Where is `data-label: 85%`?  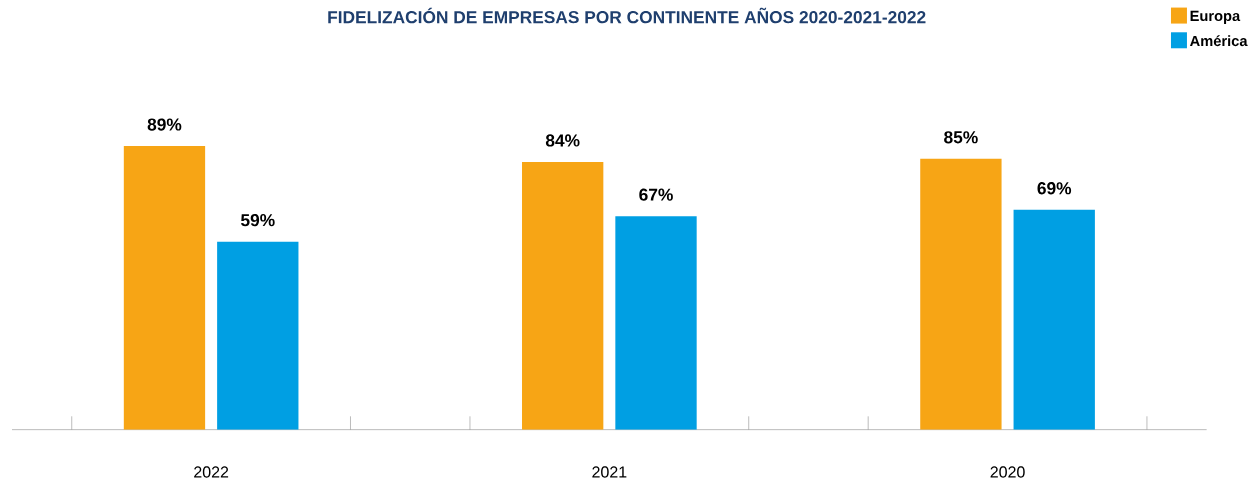 data-label: 85% is located at coordinates (961, 137).